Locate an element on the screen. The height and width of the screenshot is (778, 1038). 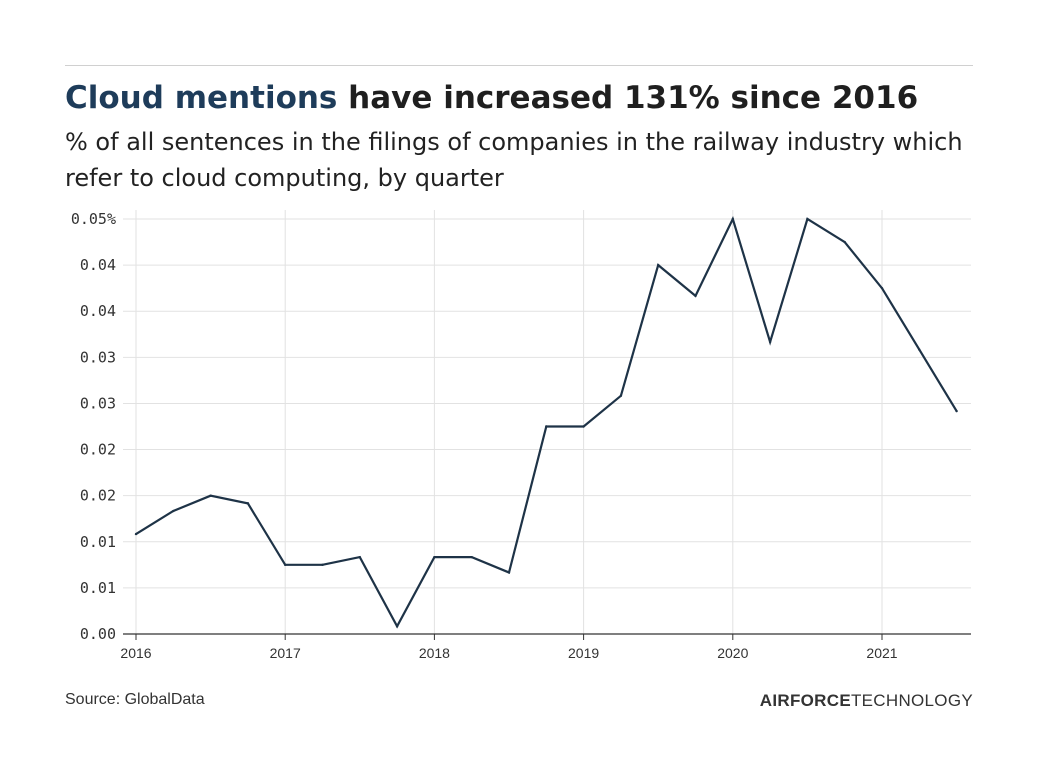
x-tick-label: 2019 is located at coordinates (583, 653).